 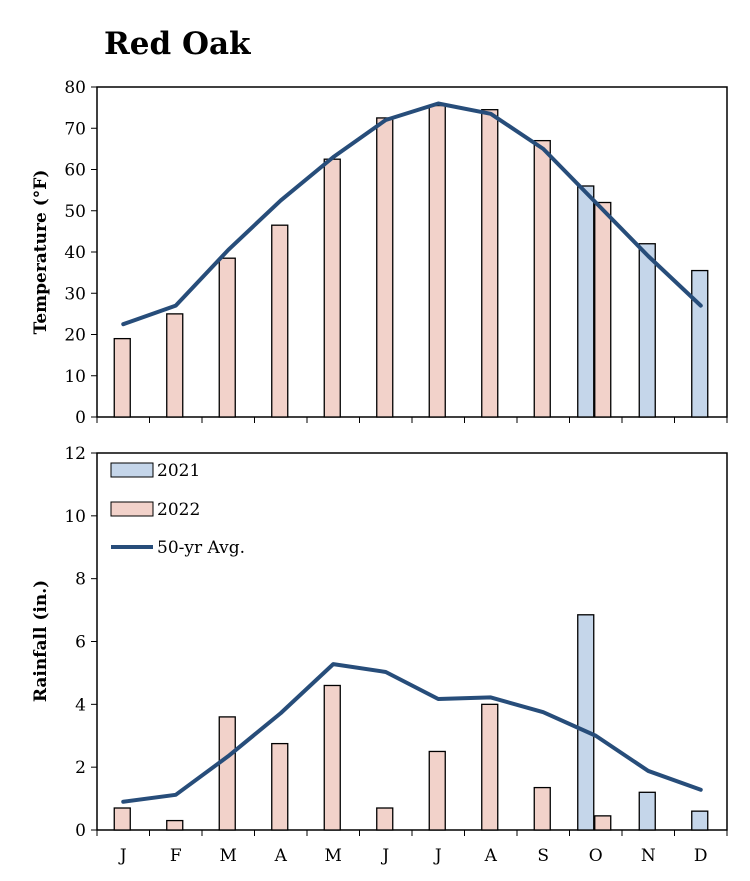 I want to click on chart-title: Red Oak, so click(x=177, y=44).